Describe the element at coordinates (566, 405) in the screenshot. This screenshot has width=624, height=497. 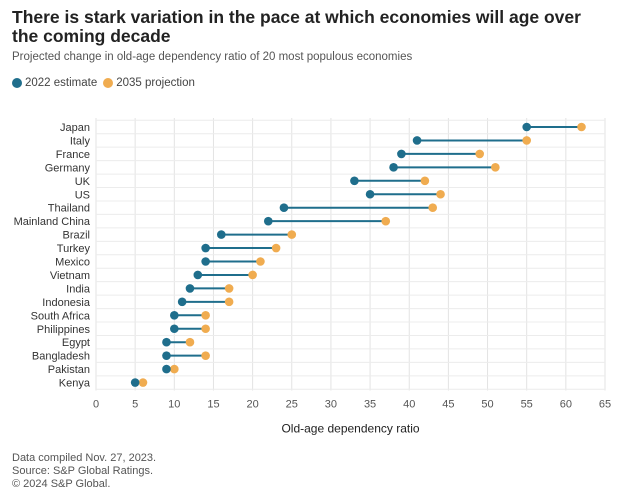
I see `x-tick-label: 60` at that location.